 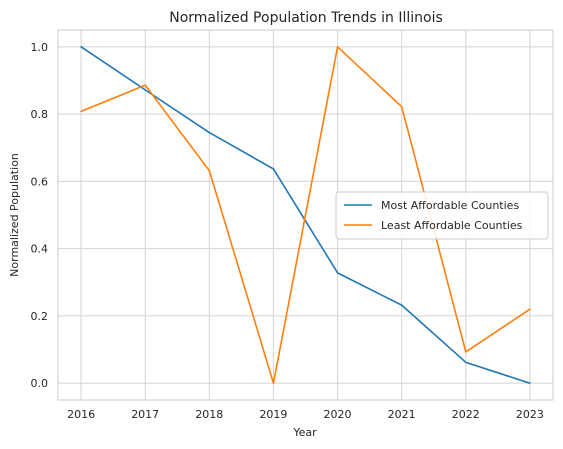 I want to click on y-tick-label: 0.2, so click(x=40, y=316).